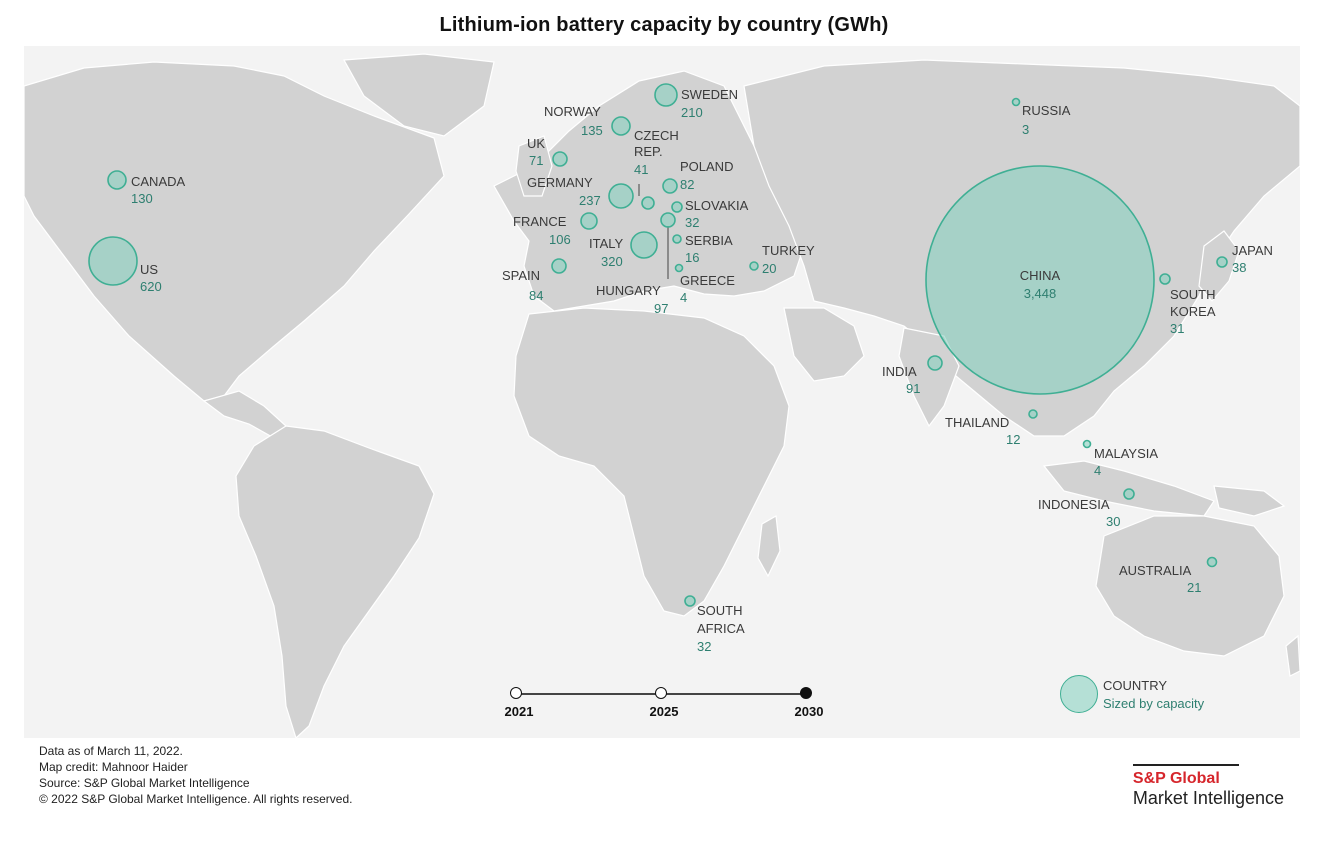 The image size is (1328, 846). What do you see at coordinates (621, 126) in the screenshot?
I see `bubble-norway` at bounding box center [621, 126].